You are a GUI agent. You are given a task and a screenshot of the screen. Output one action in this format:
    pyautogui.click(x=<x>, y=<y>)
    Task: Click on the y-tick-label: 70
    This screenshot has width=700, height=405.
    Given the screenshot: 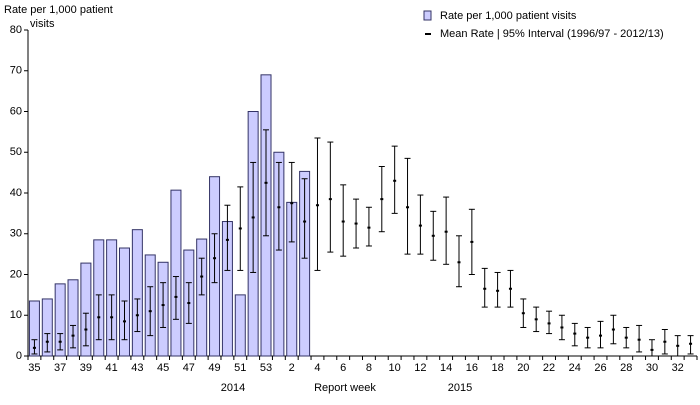 What is the action you would take?
    pyautogui.click(x=16, y=71)
    